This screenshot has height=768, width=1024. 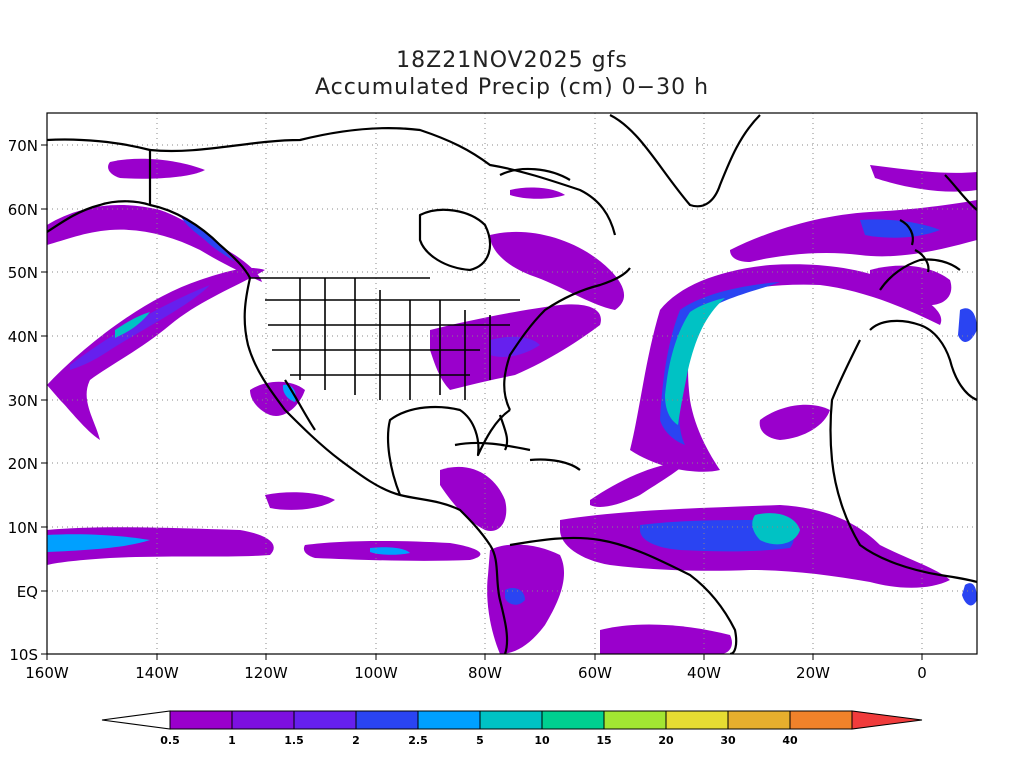 What do you see at coordinates (385, 338) in the screenshot?
I see `state-borders` at bounding box center [385, 338].